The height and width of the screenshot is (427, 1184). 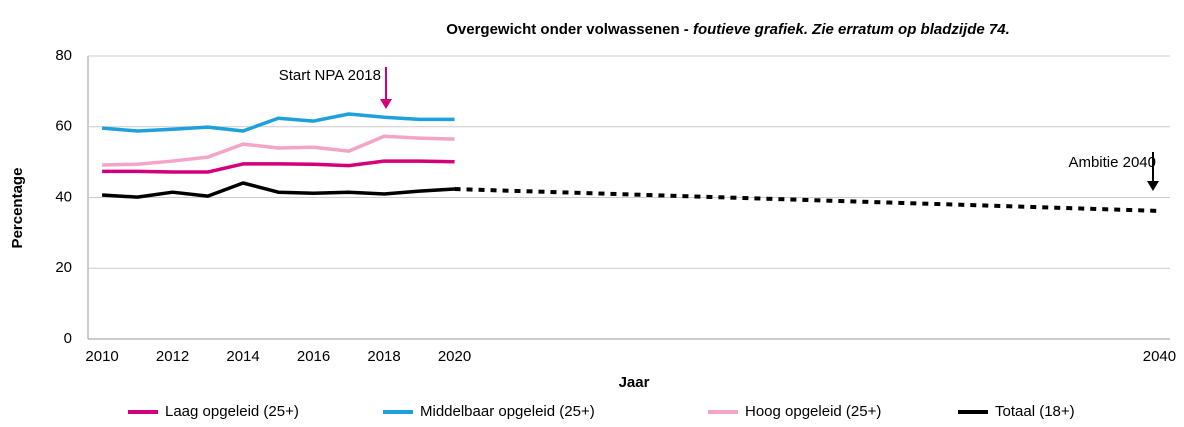 I want to click on y-tick-label: 80, so click(x=63, y=55).